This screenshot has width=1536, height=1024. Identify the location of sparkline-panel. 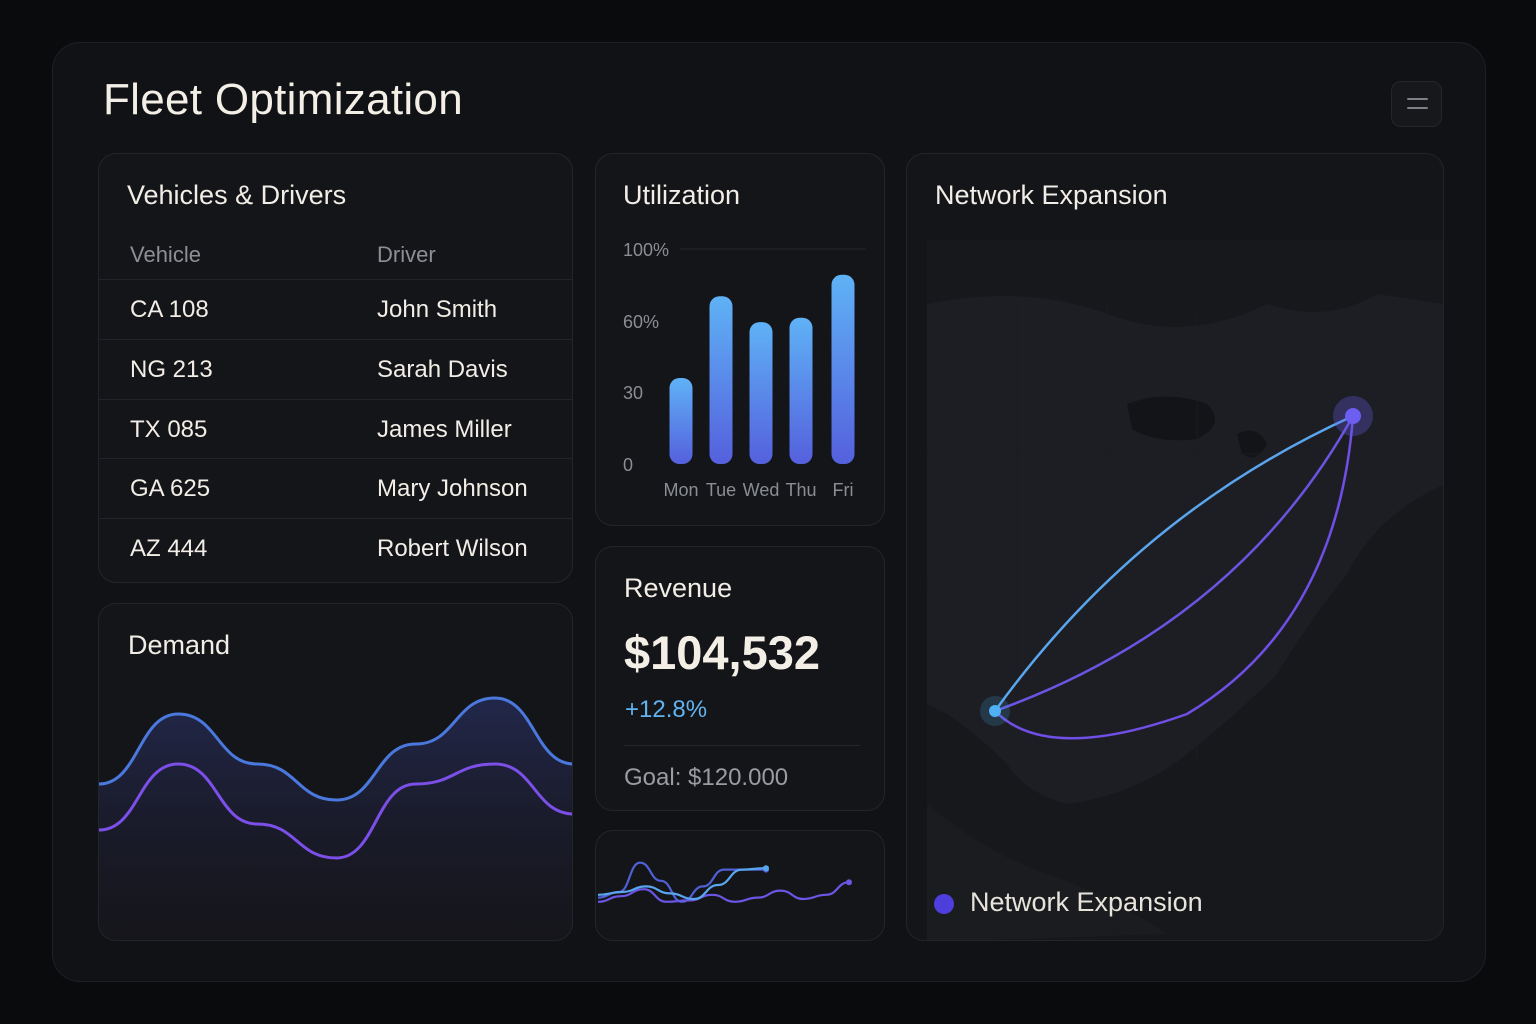
(740, 885).